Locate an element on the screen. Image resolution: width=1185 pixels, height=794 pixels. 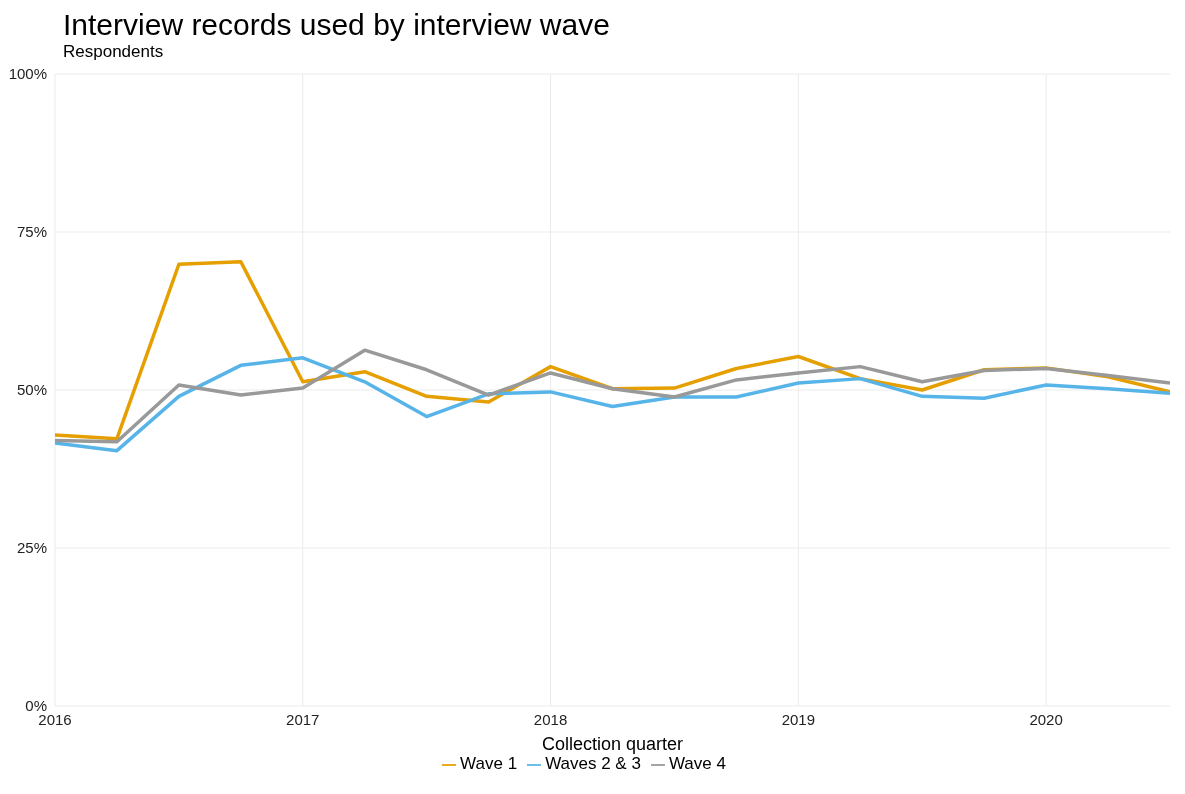
y-tick-label: 75% is located at coordinates (31, 232).